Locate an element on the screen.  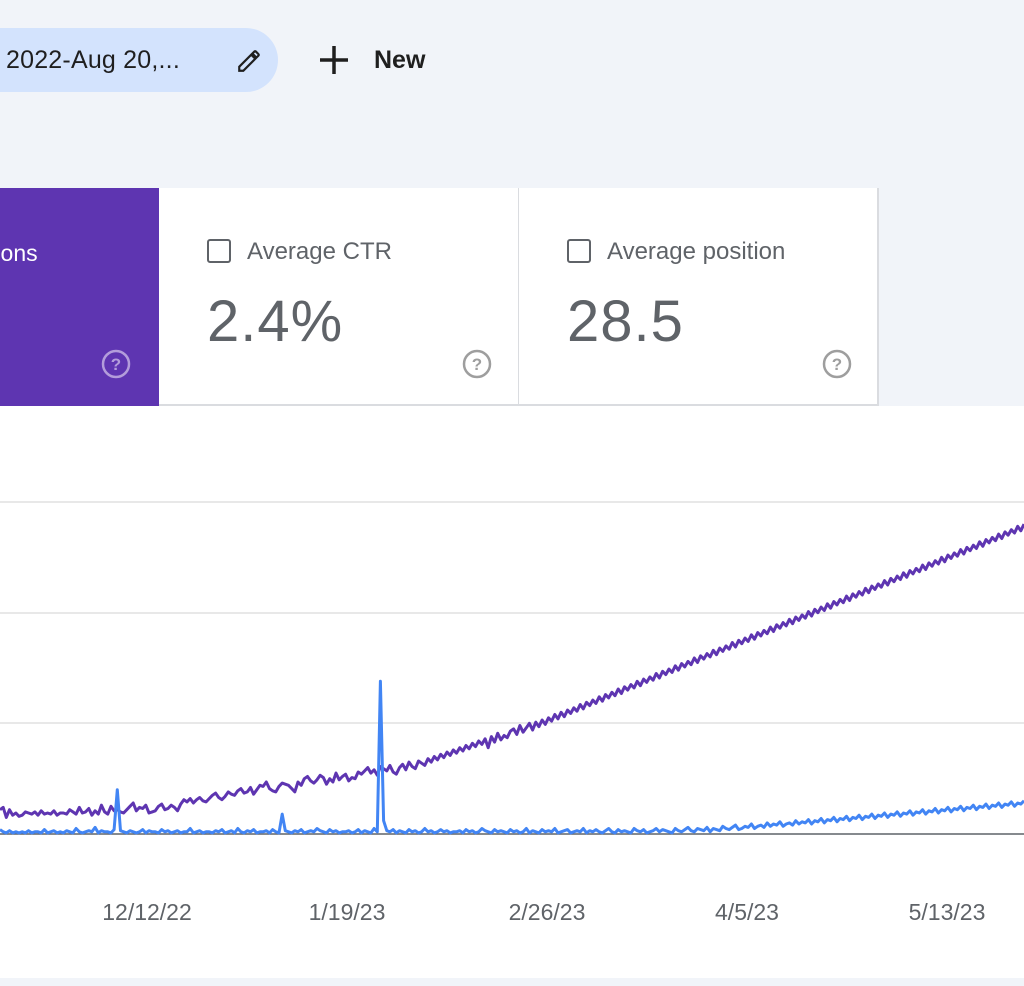
position-label: Average position is located at coordinates (696, 251).